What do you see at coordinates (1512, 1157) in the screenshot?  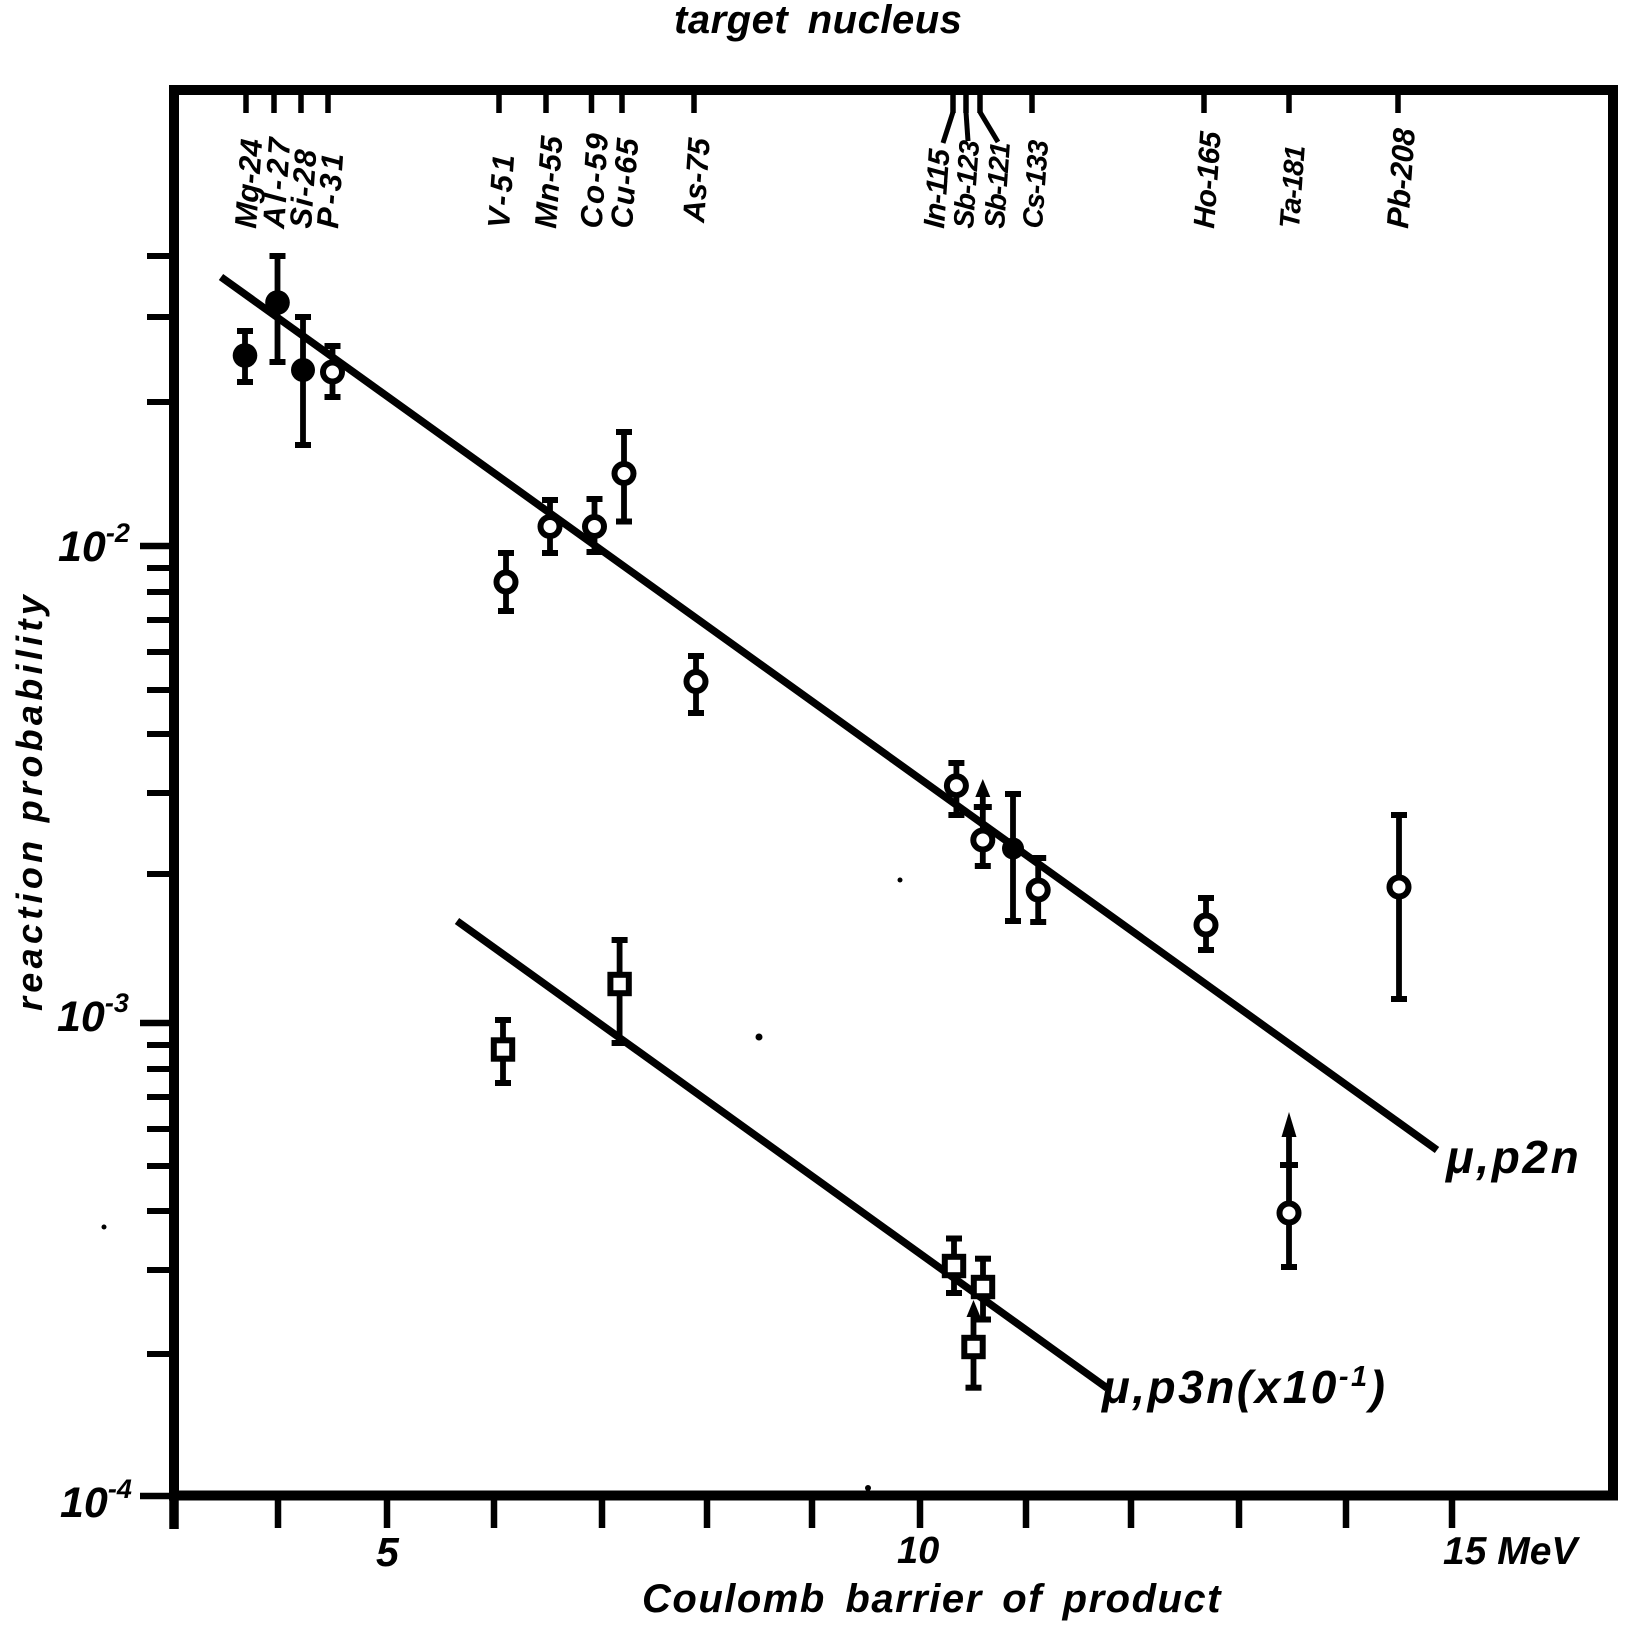 I see `svg-text: μ,p2n` at bounding box center [1512, 1157].